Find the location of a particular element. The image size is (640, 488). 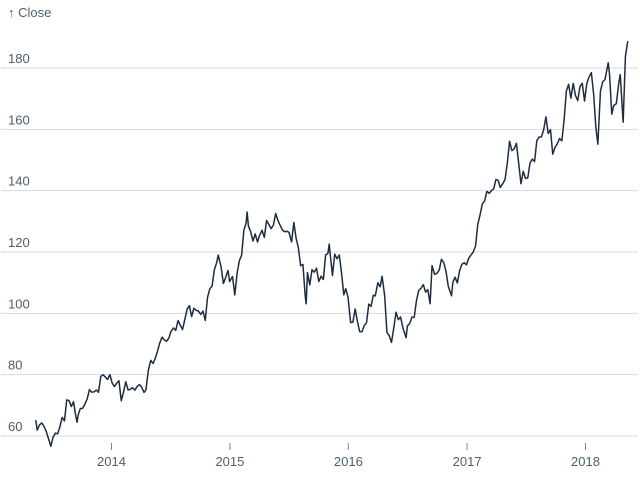

y-axis-title: ↑ Close is located at coordinates (29, 12).